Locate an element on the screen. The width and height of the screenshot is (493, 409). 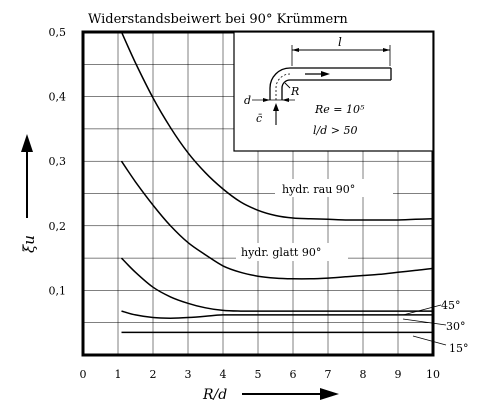
inset-box is located at coordinates (333, 91).